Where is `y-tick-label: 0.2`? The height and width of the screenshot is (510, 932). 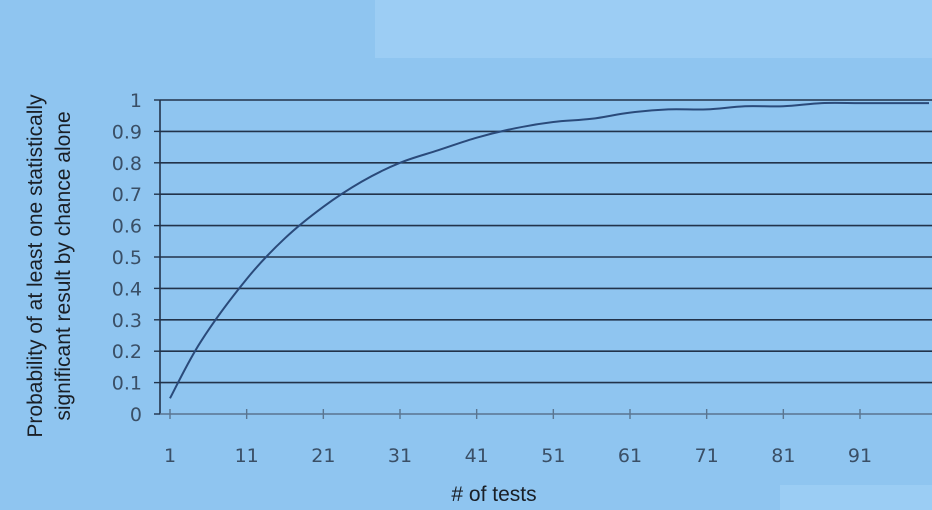
y-tick-label: 0.2 is located at coordinates (127, 352).